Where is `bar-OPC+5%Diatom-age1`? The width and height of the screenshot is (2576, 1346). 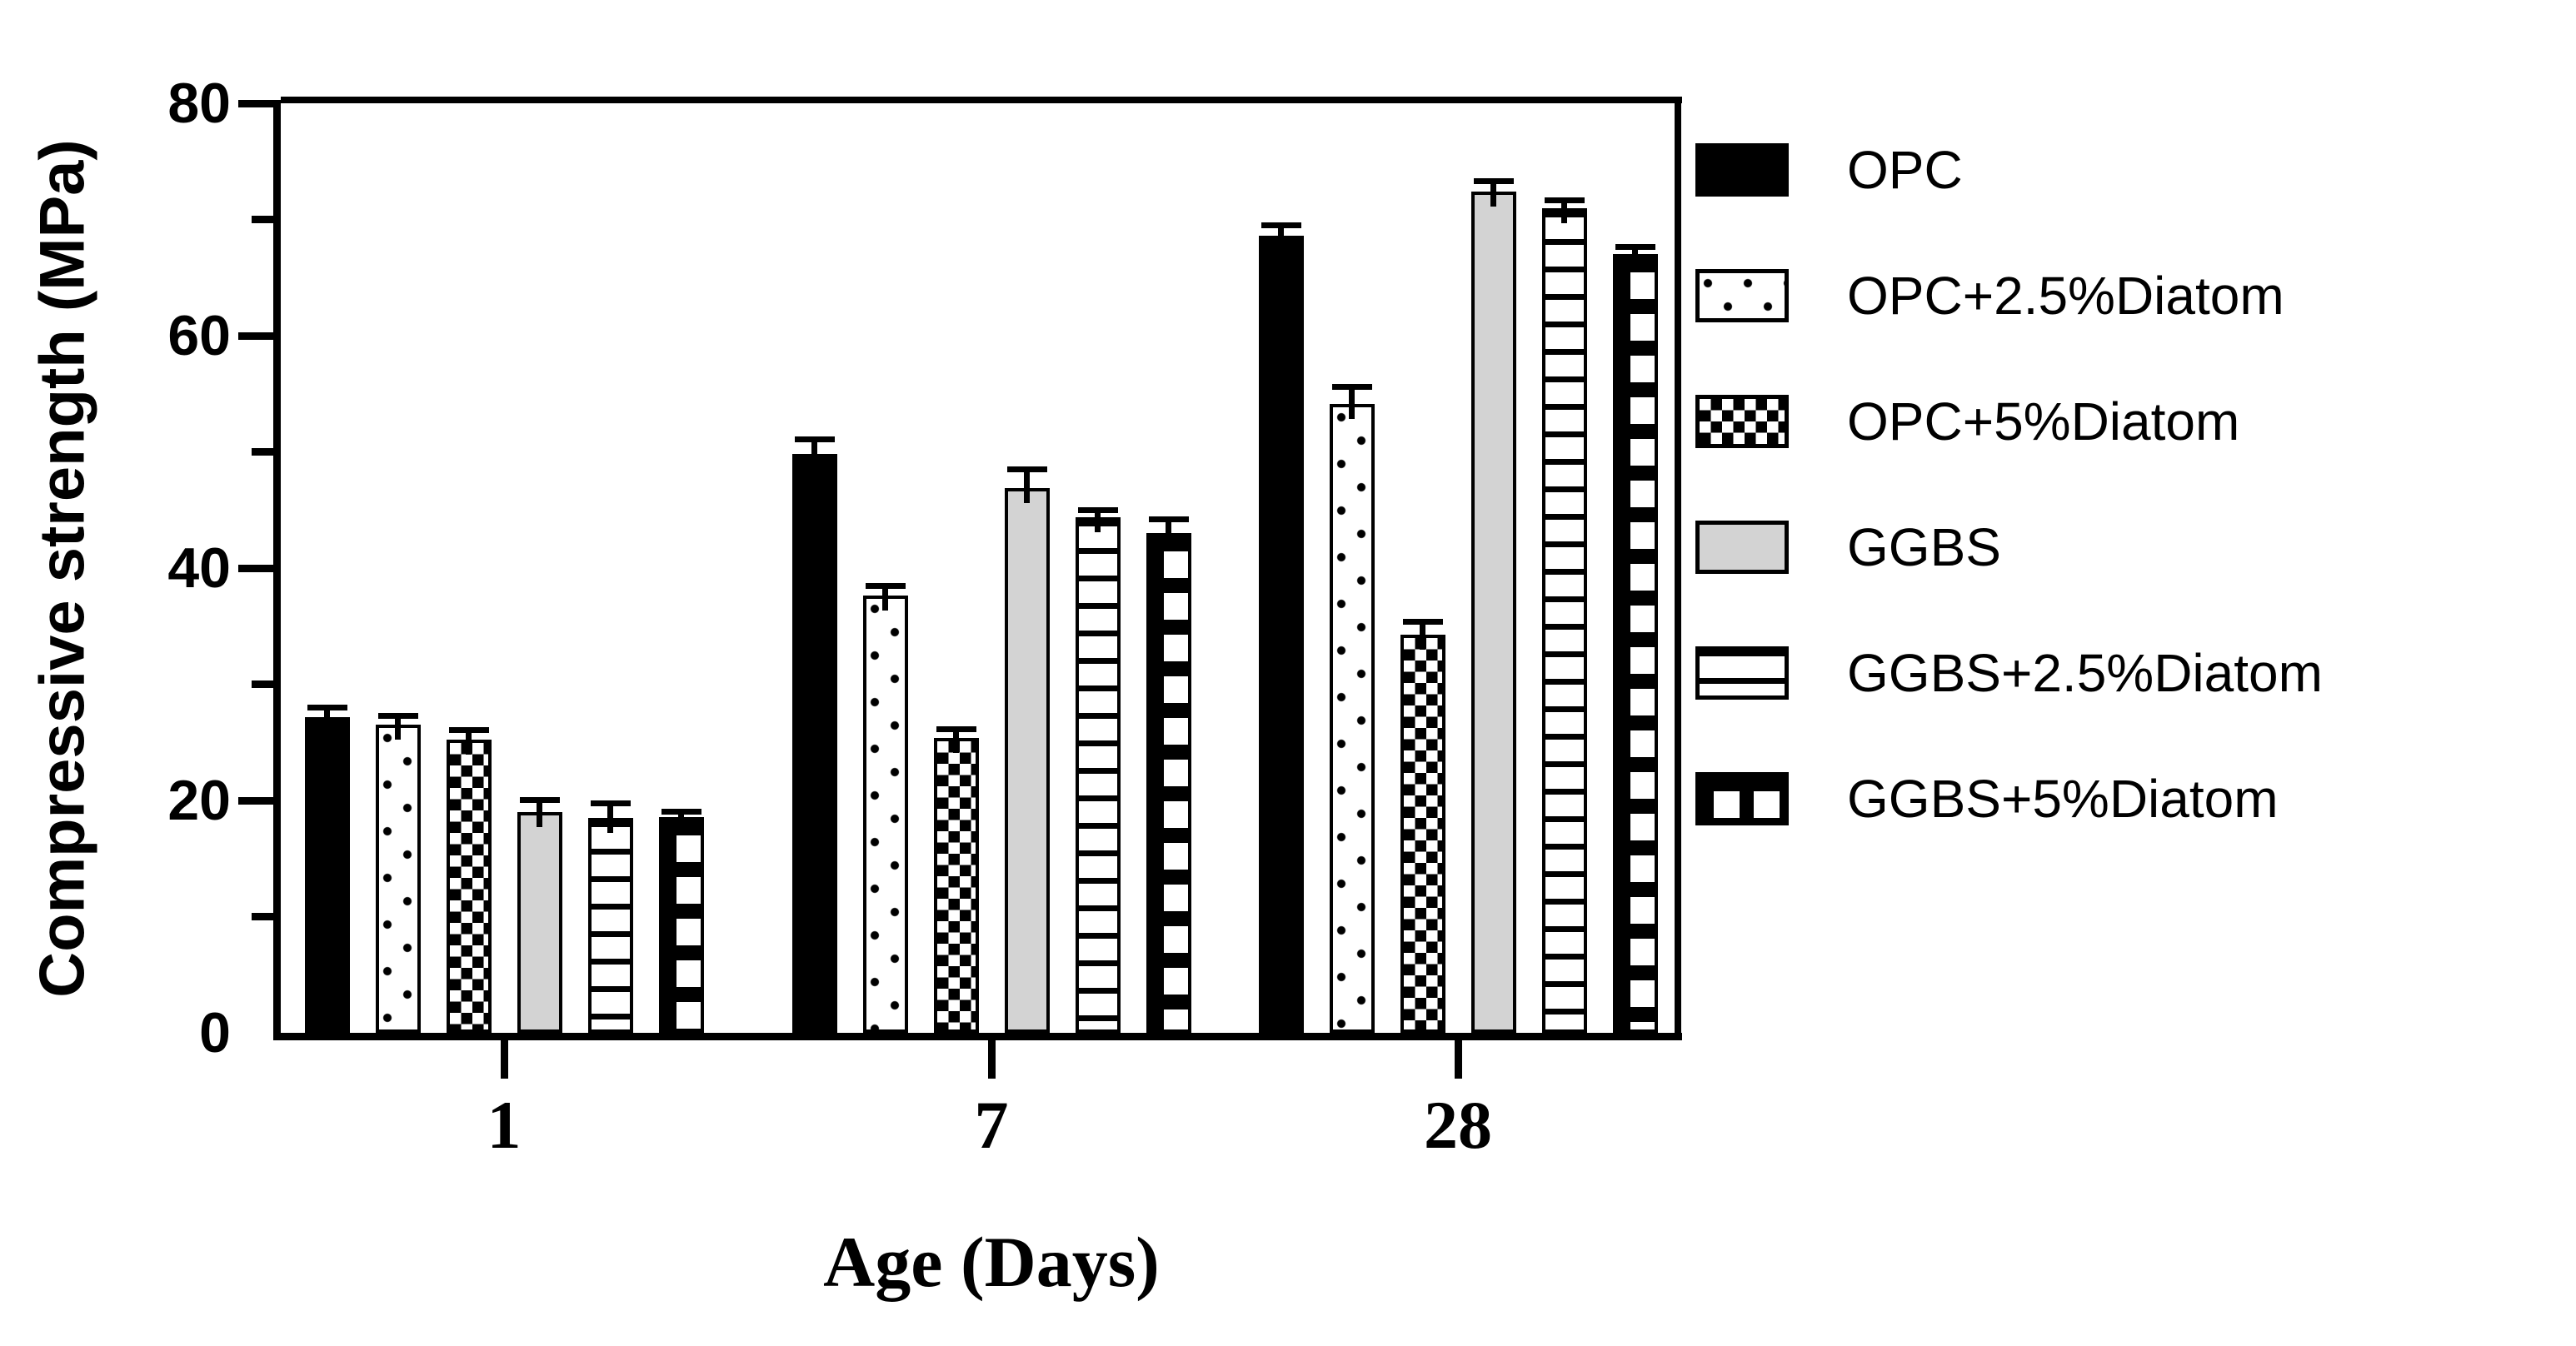
bar-OPC+5%Diatom-age1 is located at coordinates (469, 886).